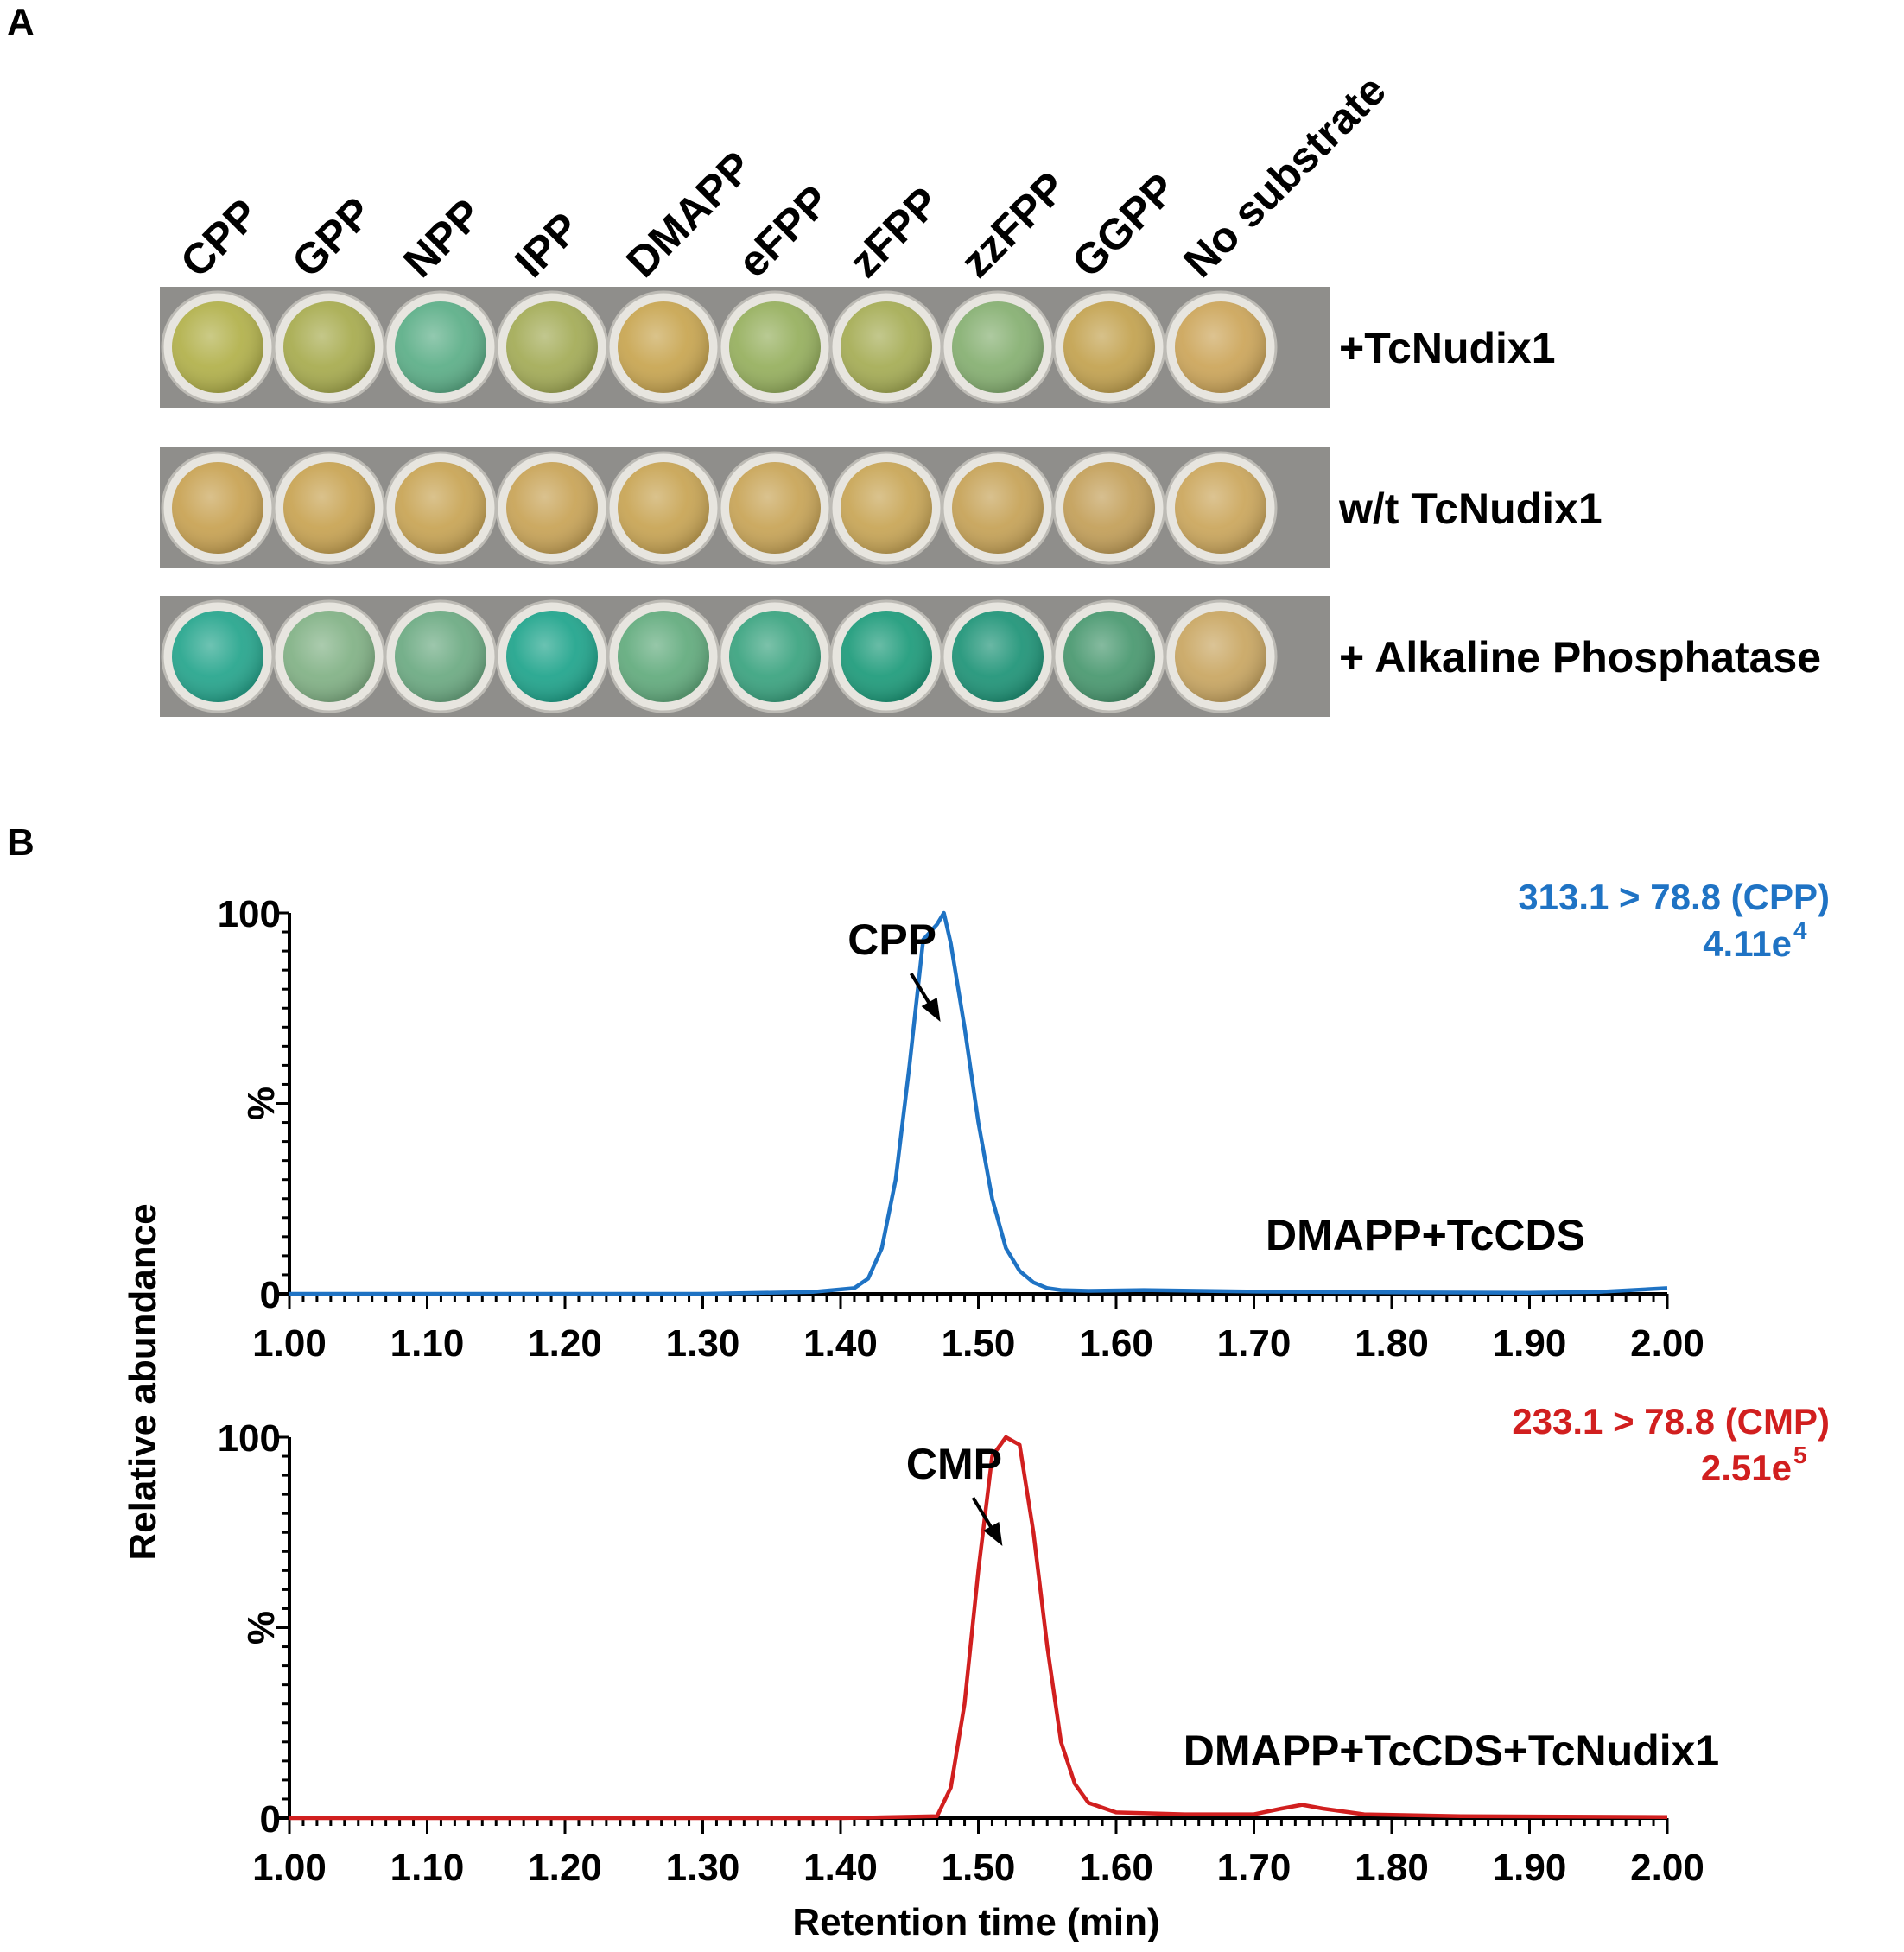 The image size is (1904, 1952). I want to click on peak-label: CPP, so click(891, 940).